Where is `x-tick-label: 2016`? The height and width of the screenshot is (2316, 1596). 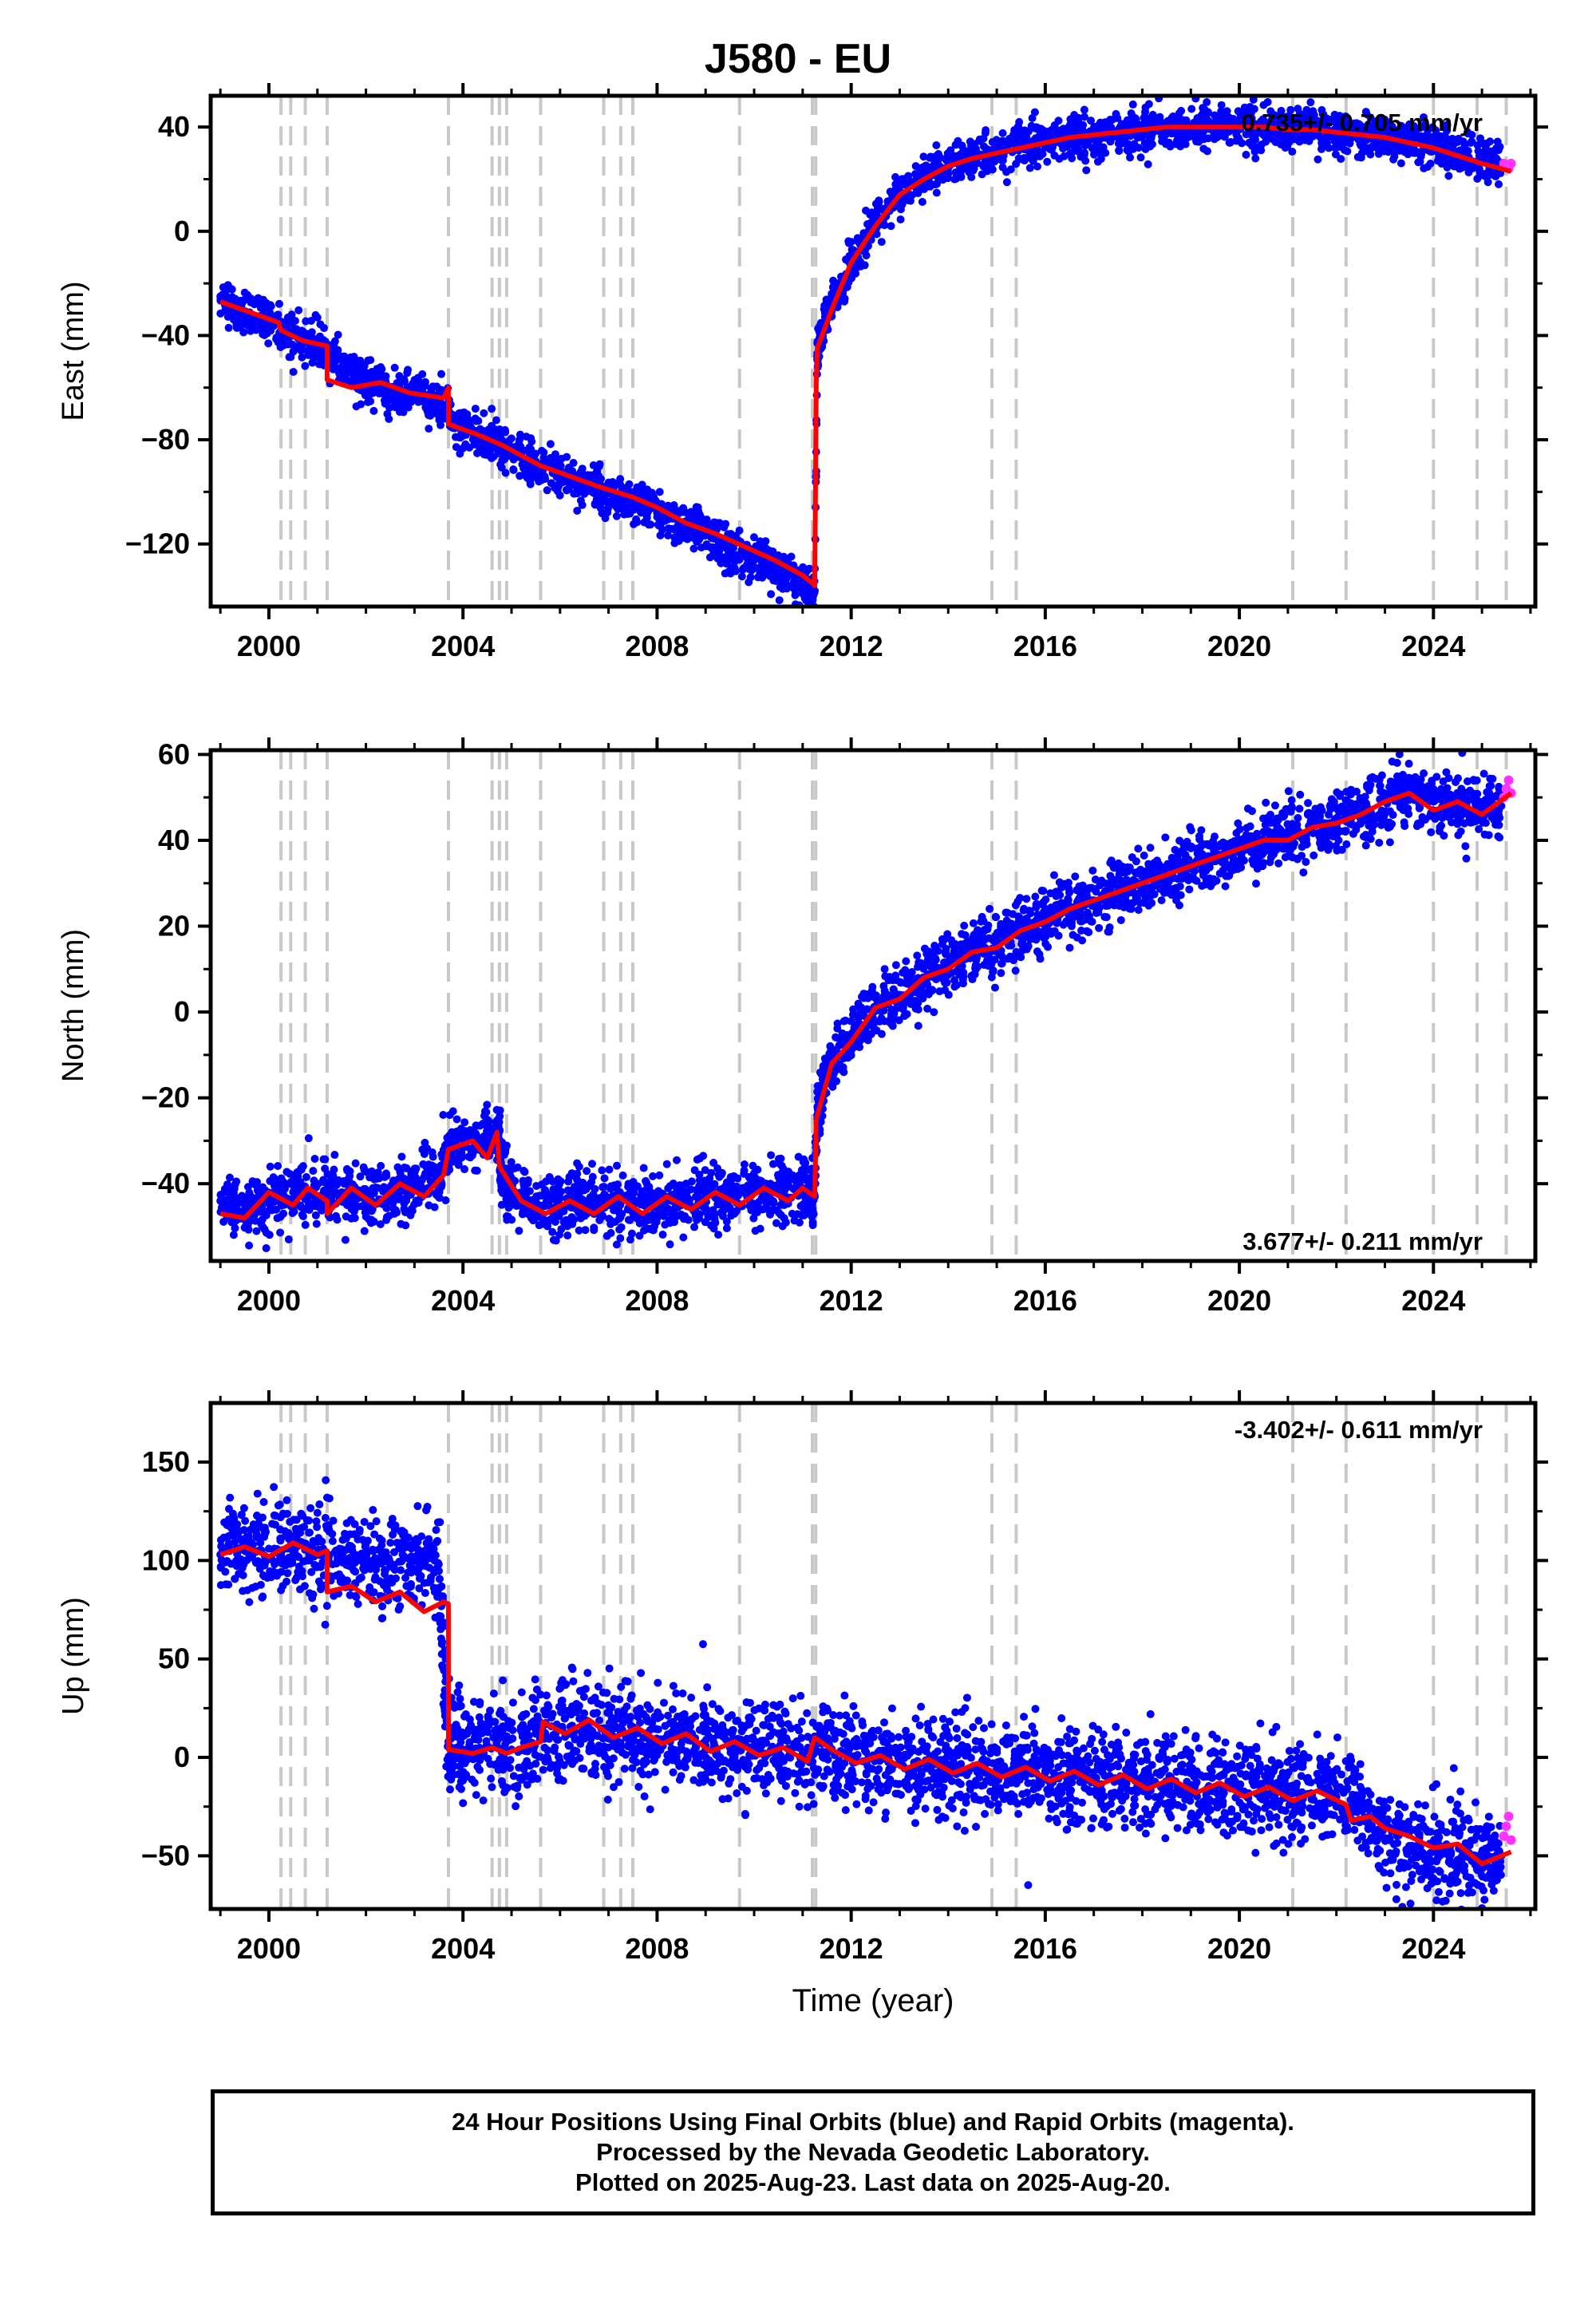 x-tick-label: 2016 is located at coordinates (1045, 646).